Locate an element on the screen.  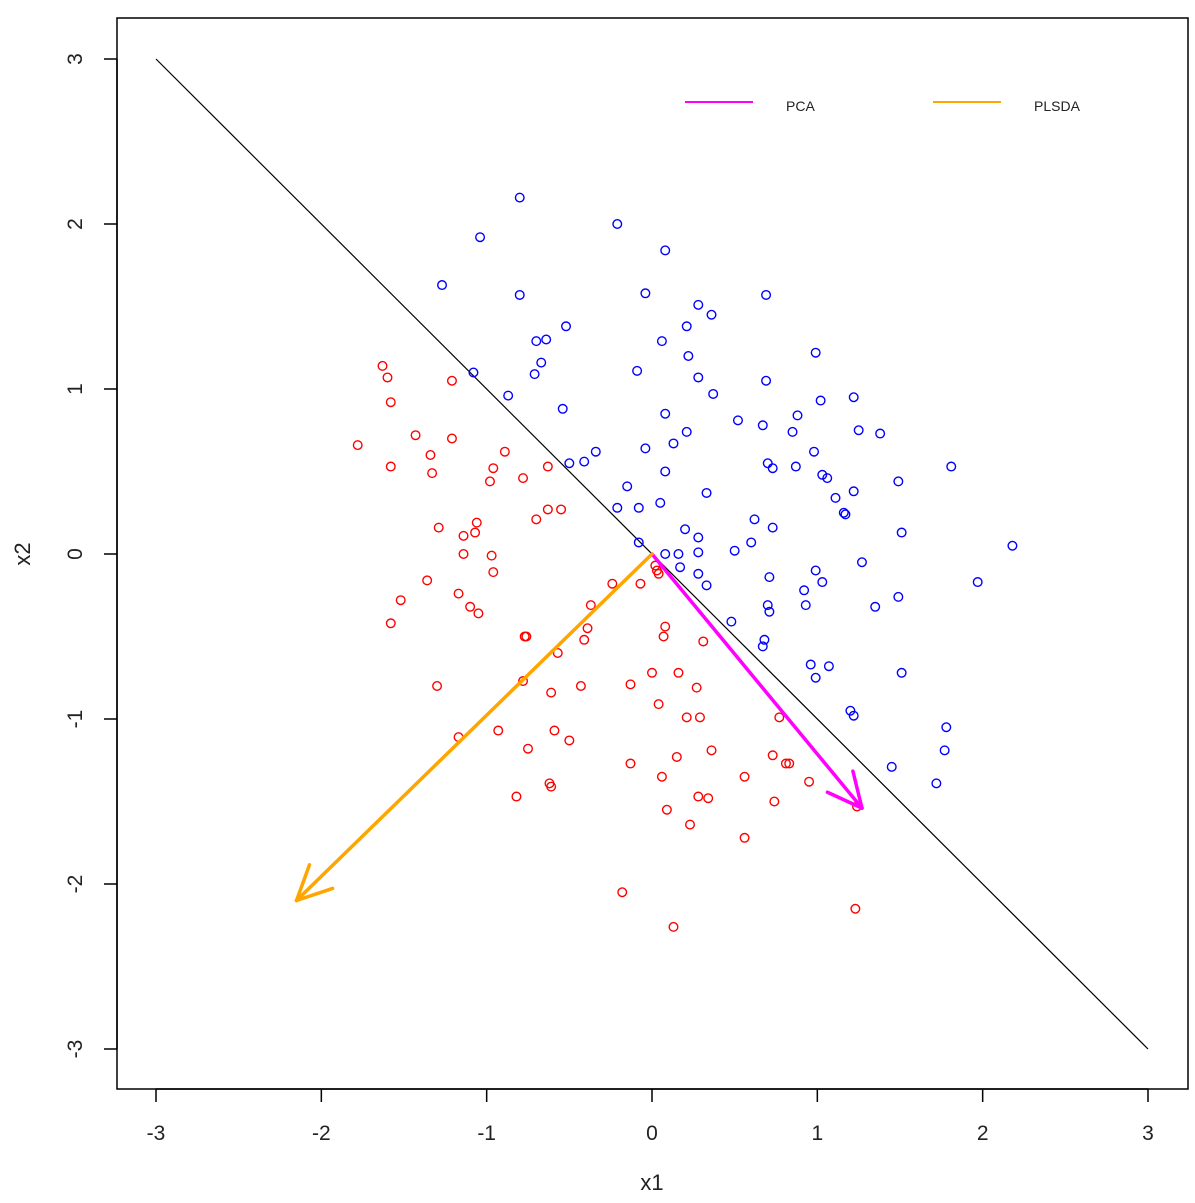
x-axis-label: x1 is located at coordinates (651, 1182).